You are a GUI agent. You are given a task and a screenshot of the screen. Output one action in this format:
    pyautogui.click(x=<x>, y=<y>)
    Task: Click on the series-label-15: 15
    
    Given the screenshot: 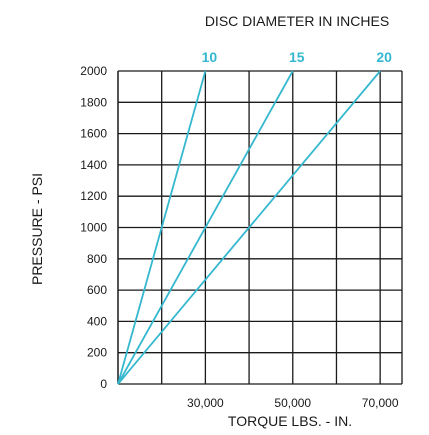 What is the action you would take?
    pyautogui.click(x=297, y=57)
    